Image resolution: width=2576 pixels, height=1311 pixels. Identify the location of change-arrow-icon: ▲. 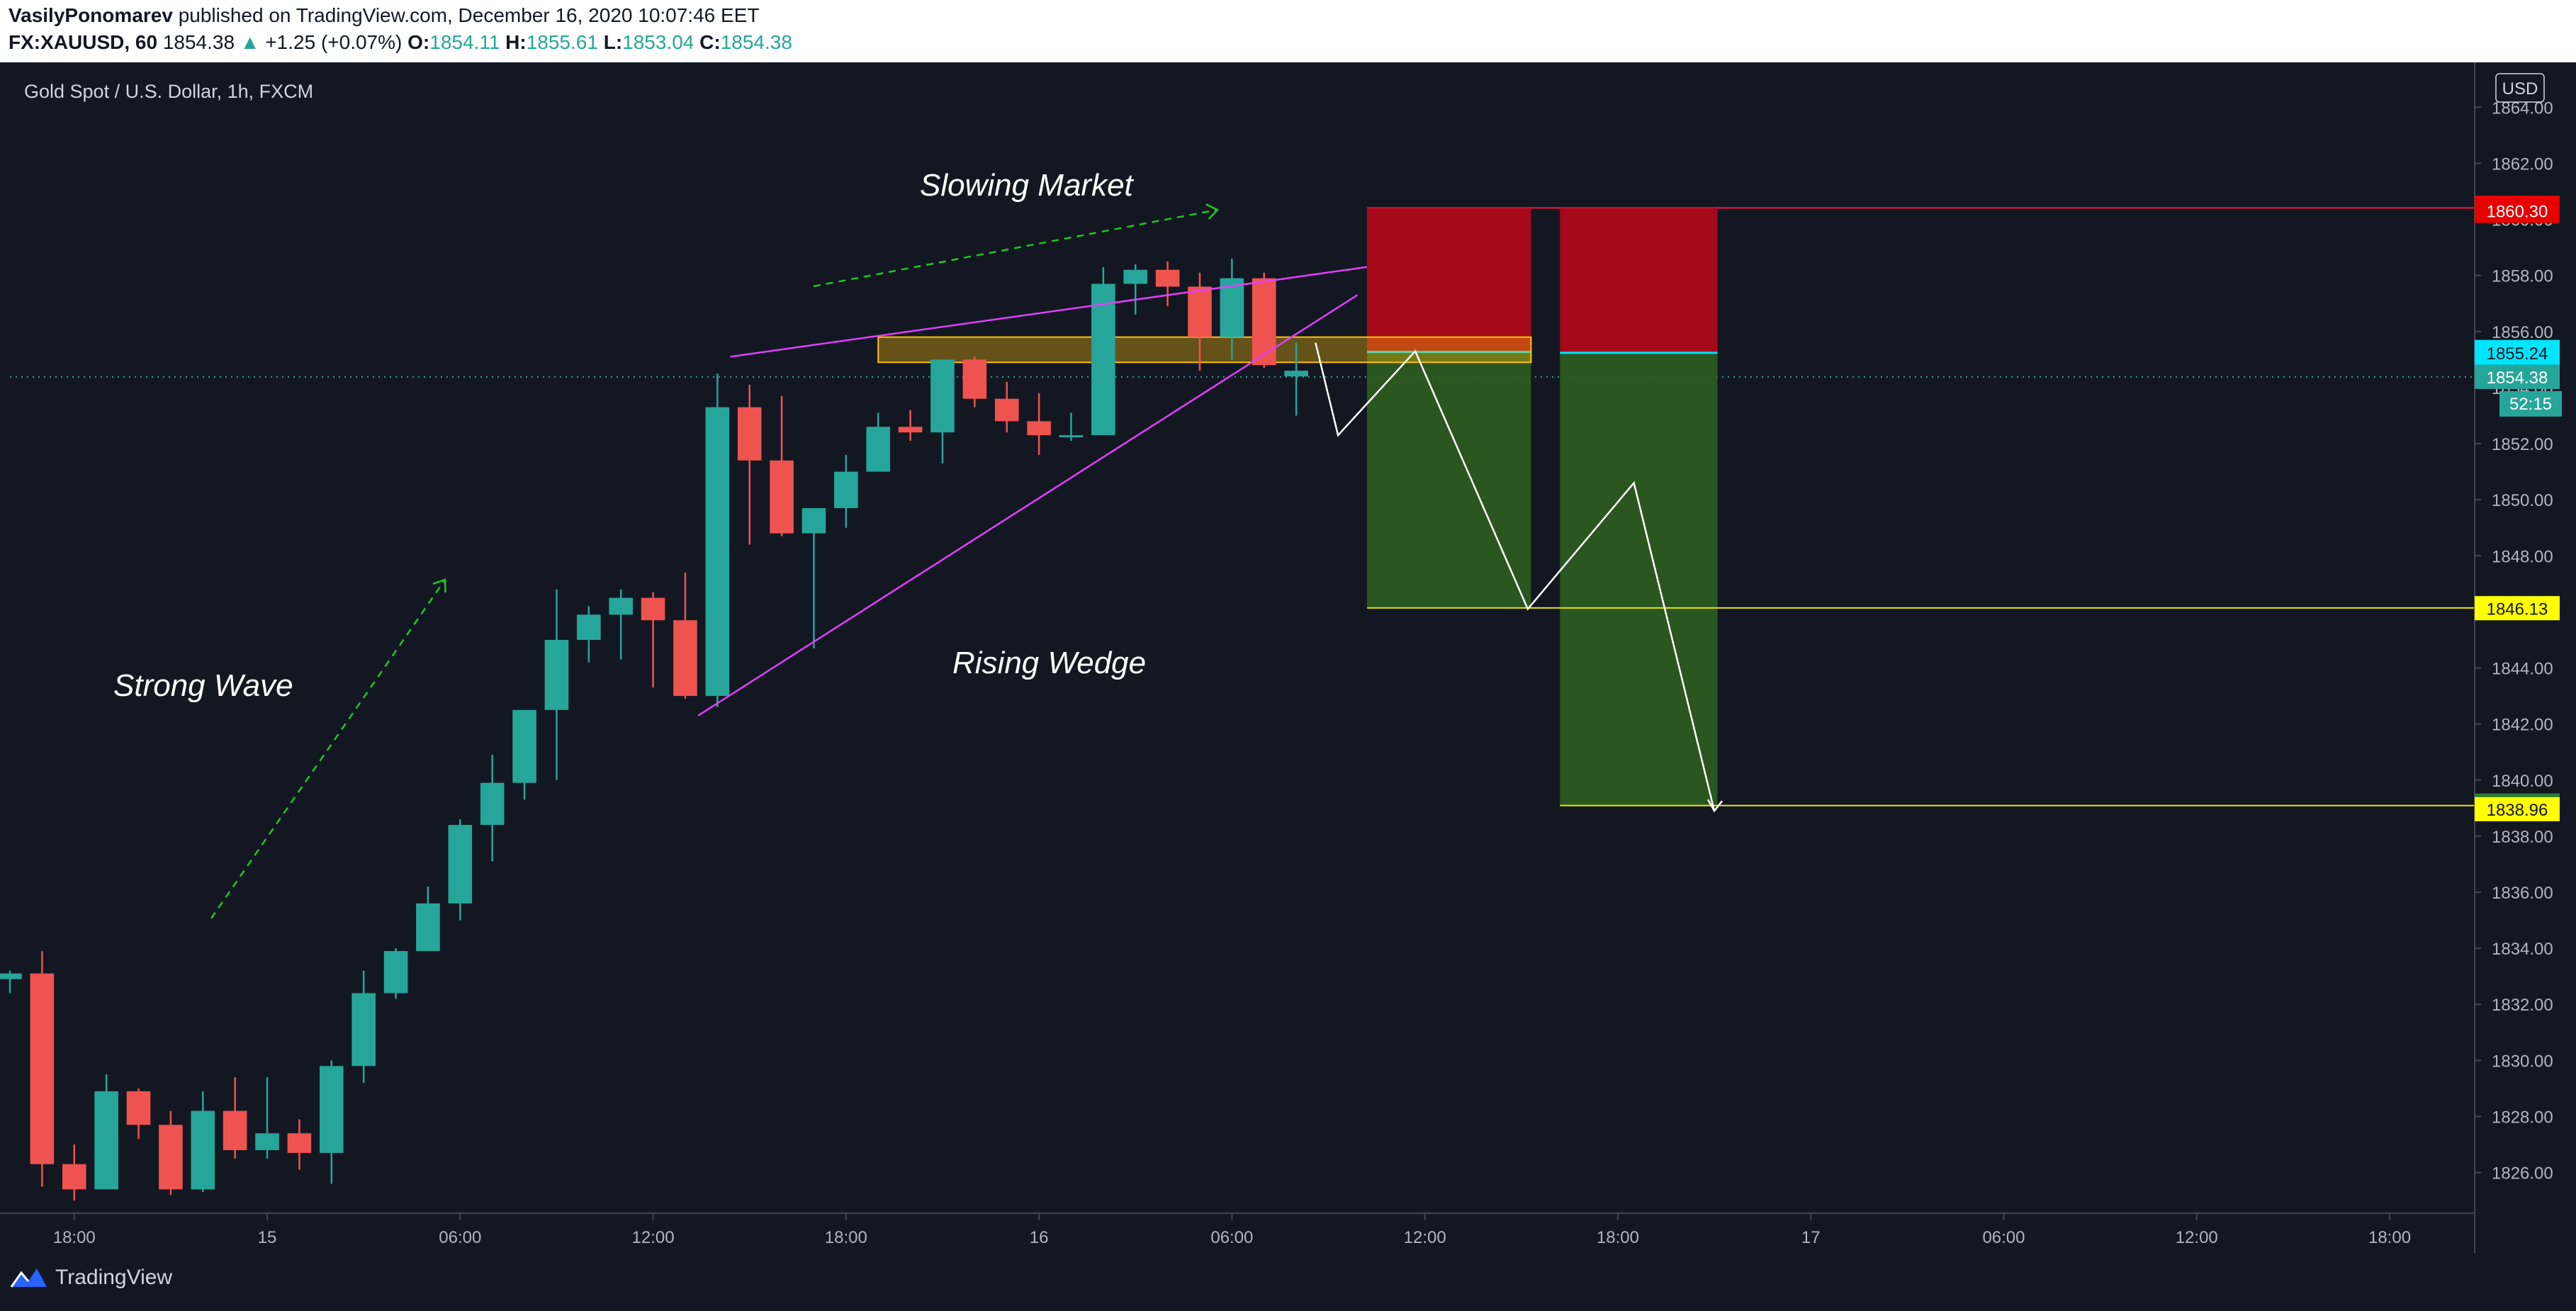
(250, 42).